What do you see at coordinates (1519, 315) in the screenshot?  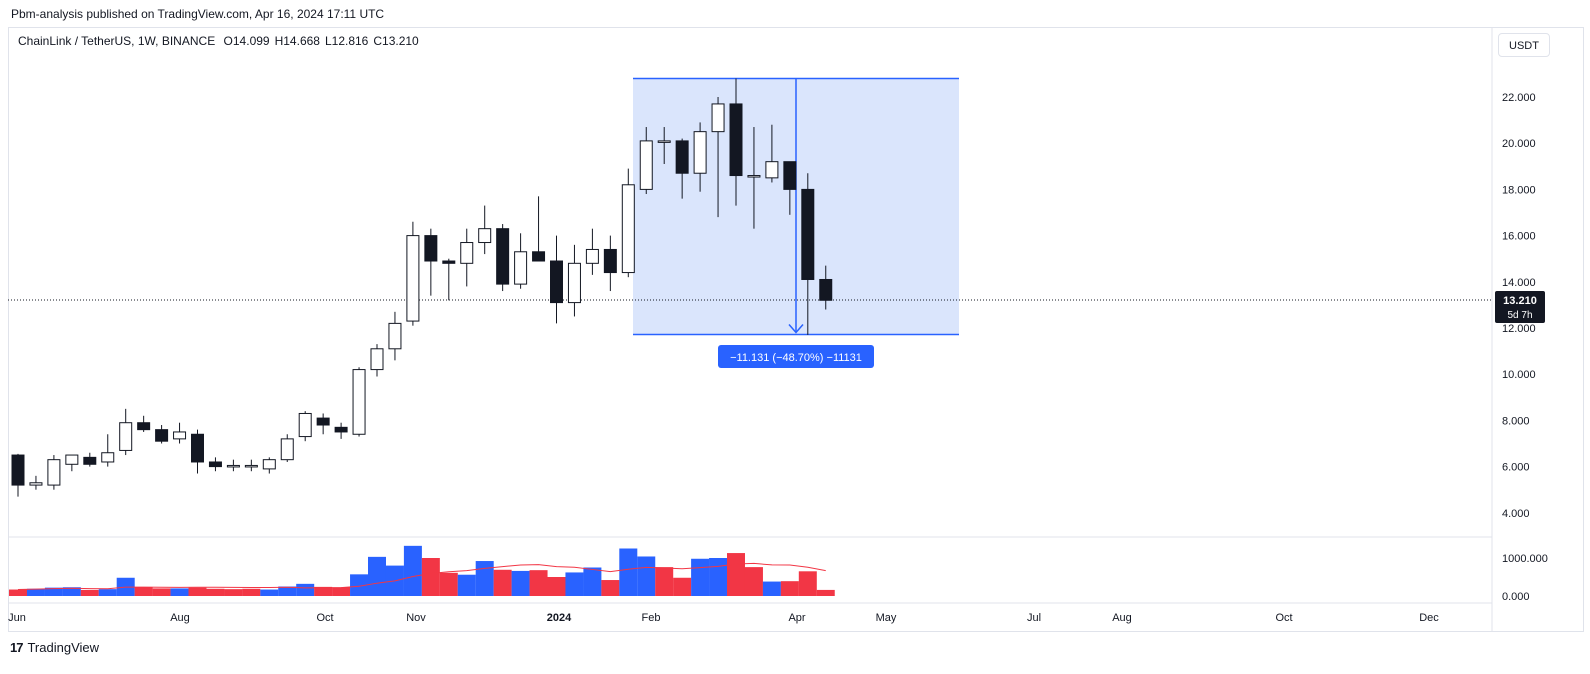 I see `price-tag-countdown: 5d 7h` at bounding box center [1519, 315].